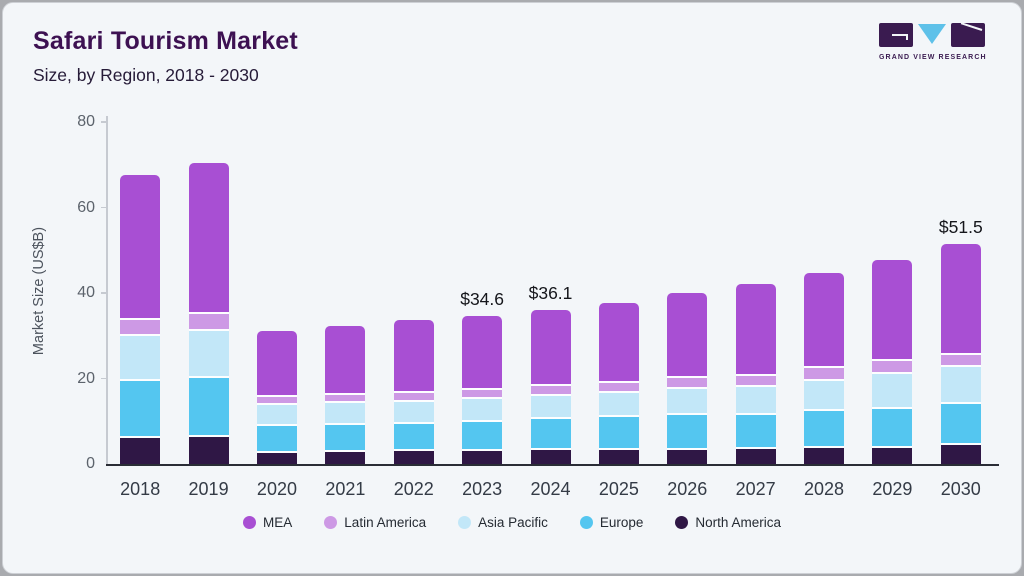 The height and width of the screenshot is (576, 1024). I want to click on bar-2028, so click(824, 368).